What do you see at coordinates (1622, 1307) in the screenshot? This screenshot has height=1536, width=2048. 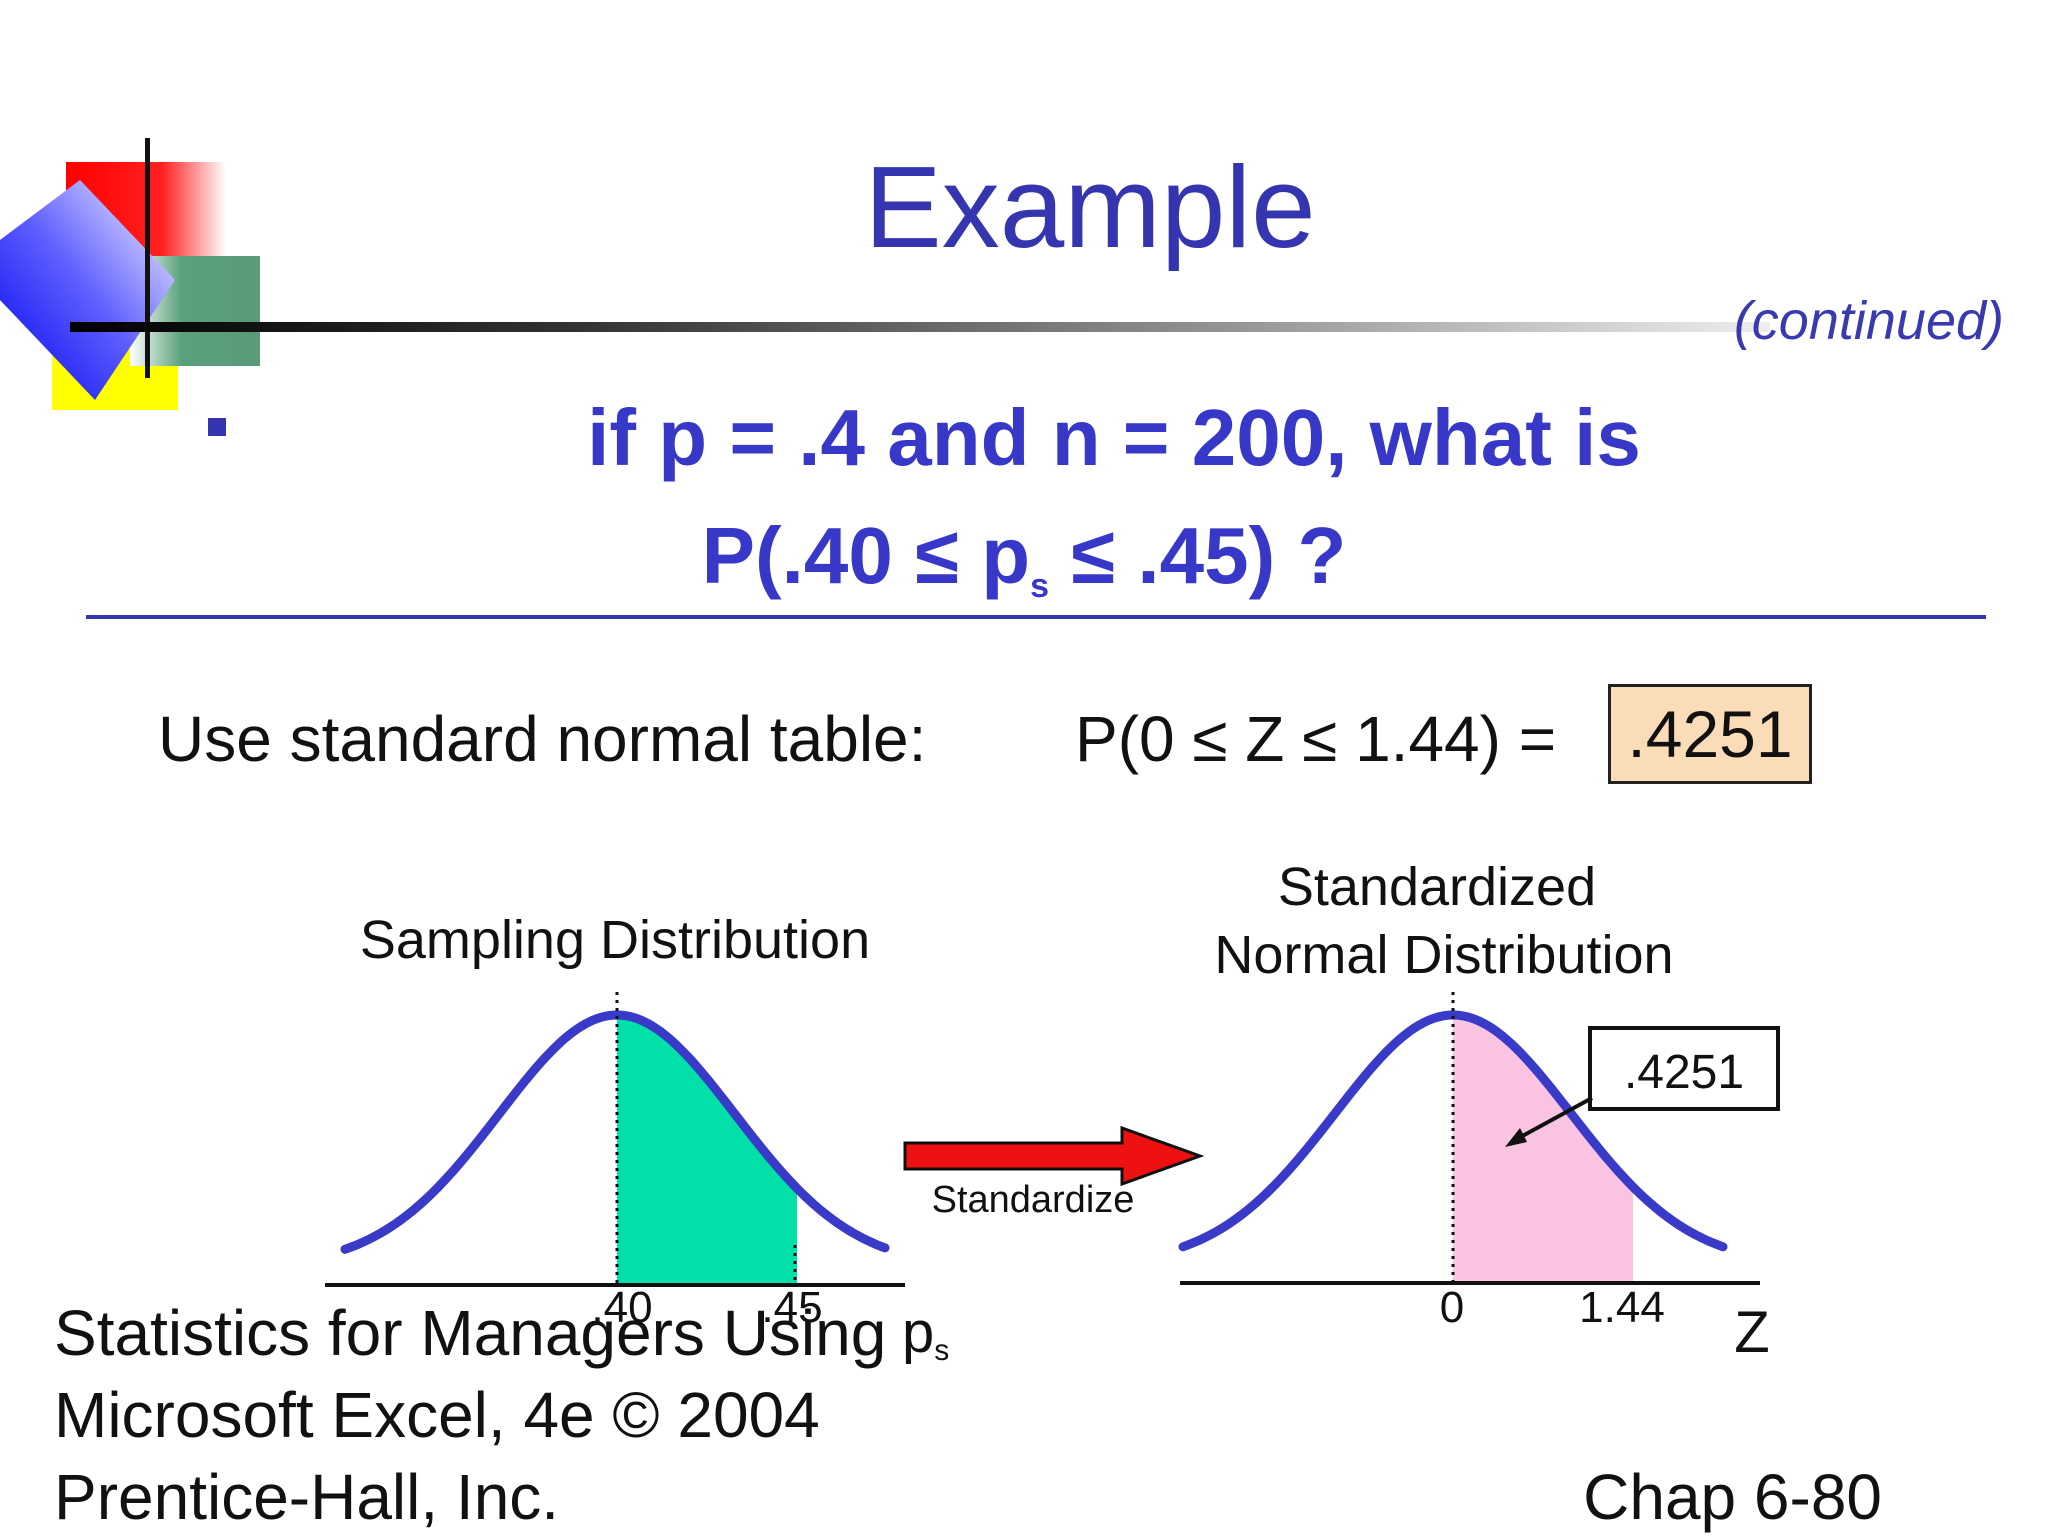 I see `right-tick-label-144: 1.44` at bounding box center [1622, 1307].